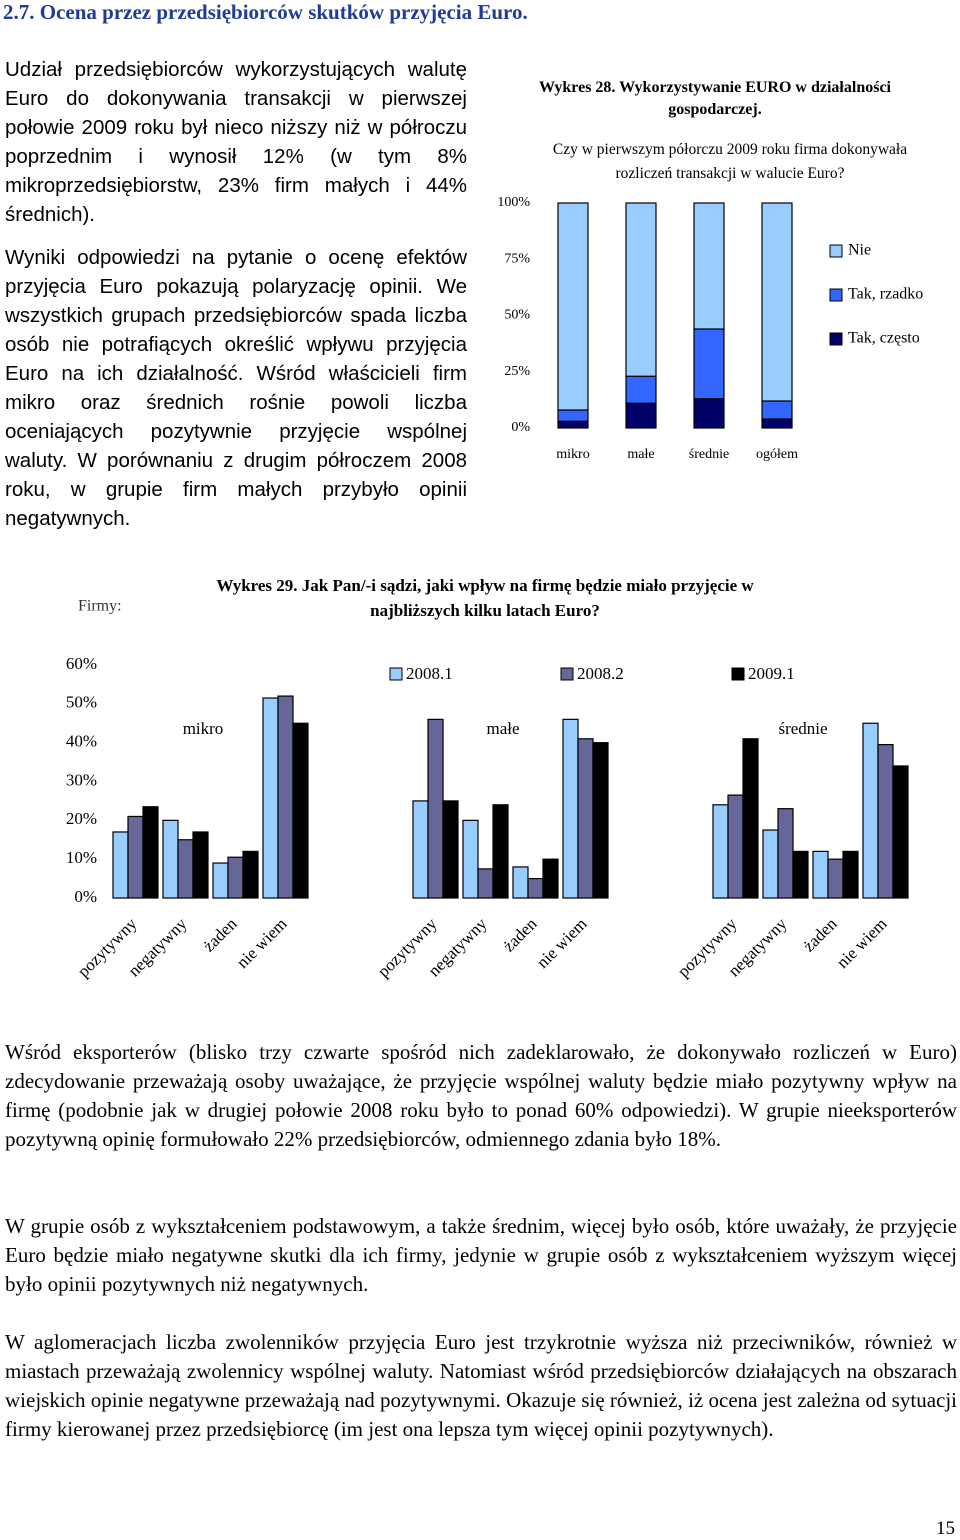 The width and height of the screenshot is (960, 1540). Describe the element at coordinates (81, 857) in the screenshot. I see `y-tick-label: 10%` at that location.